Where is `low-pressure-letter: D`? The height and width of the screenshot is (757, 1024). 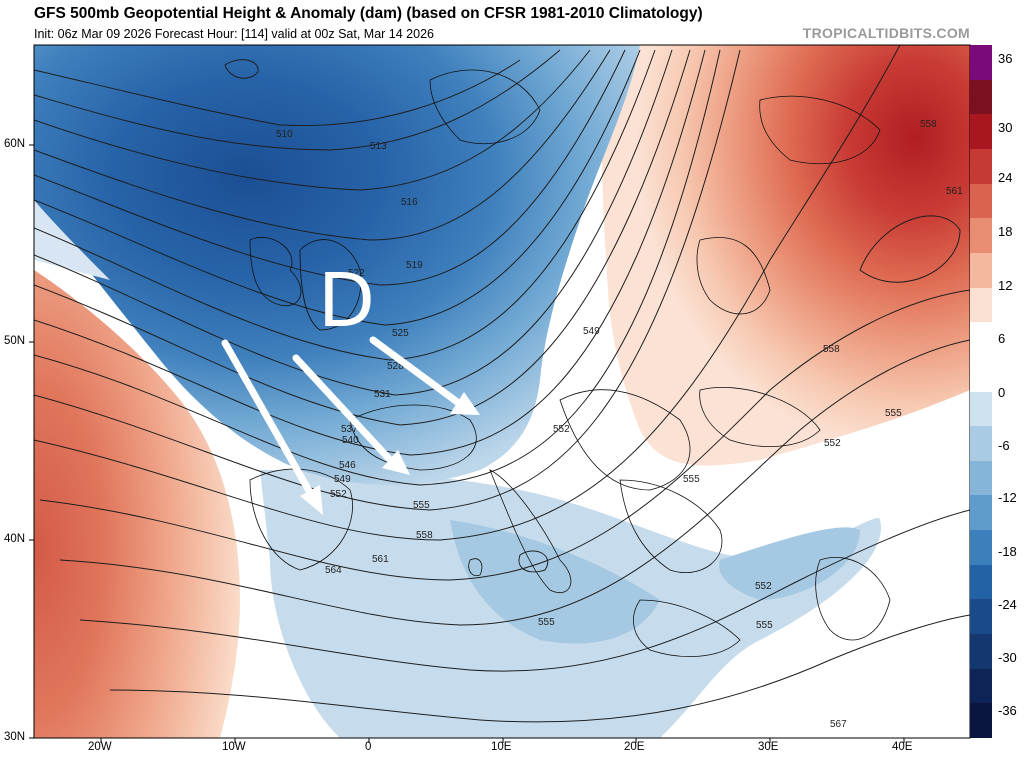 low-pressure-letter: D is located at coordinates (346, 301).